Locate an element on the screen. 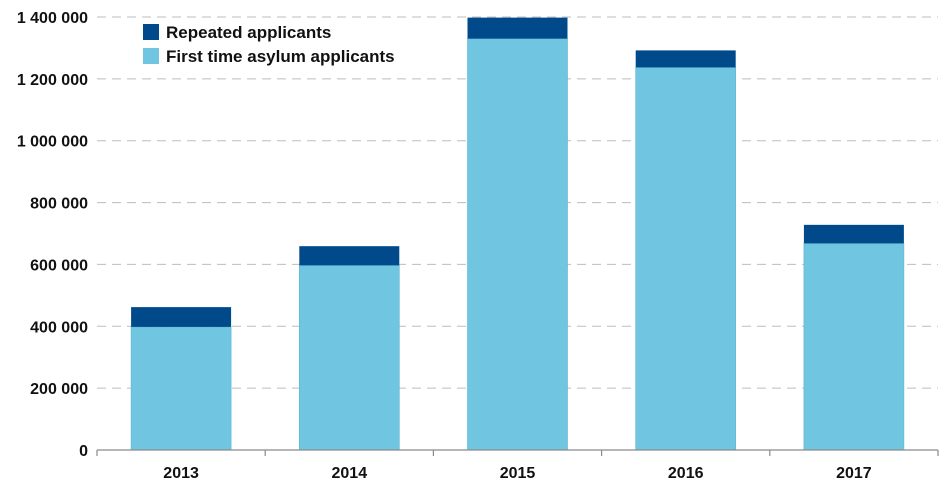  y-tick-label: 1 200 000 is located at coordinates (52, 80).